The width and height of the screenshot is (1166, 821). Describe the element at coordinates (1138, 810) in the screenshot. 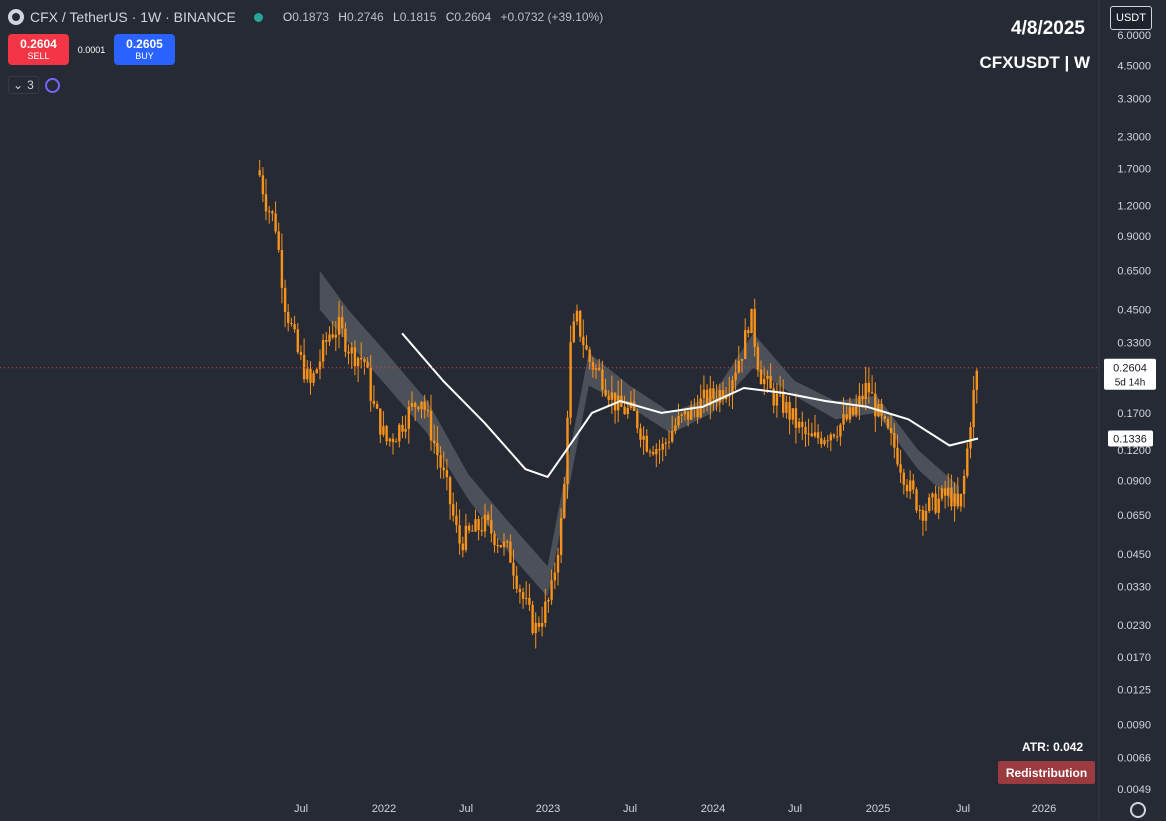

I see `gear-icon` at that location.